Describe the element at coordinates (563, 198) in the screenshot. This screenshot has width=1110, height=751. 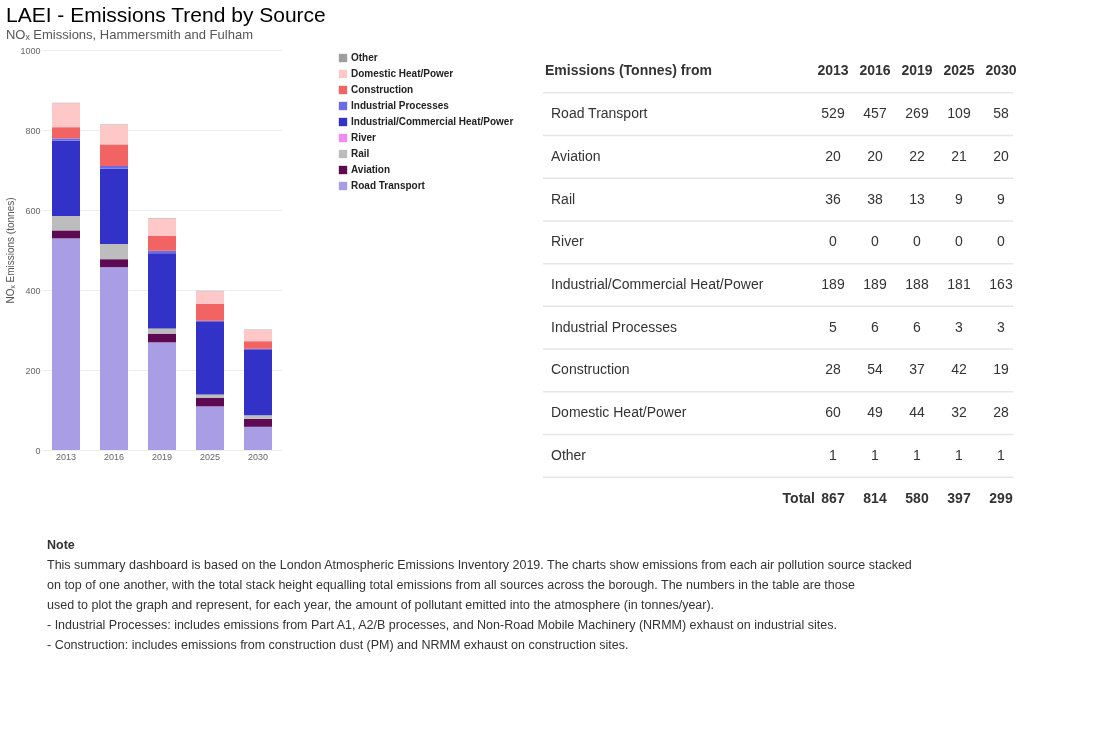
I see `text: Rail` at that location.